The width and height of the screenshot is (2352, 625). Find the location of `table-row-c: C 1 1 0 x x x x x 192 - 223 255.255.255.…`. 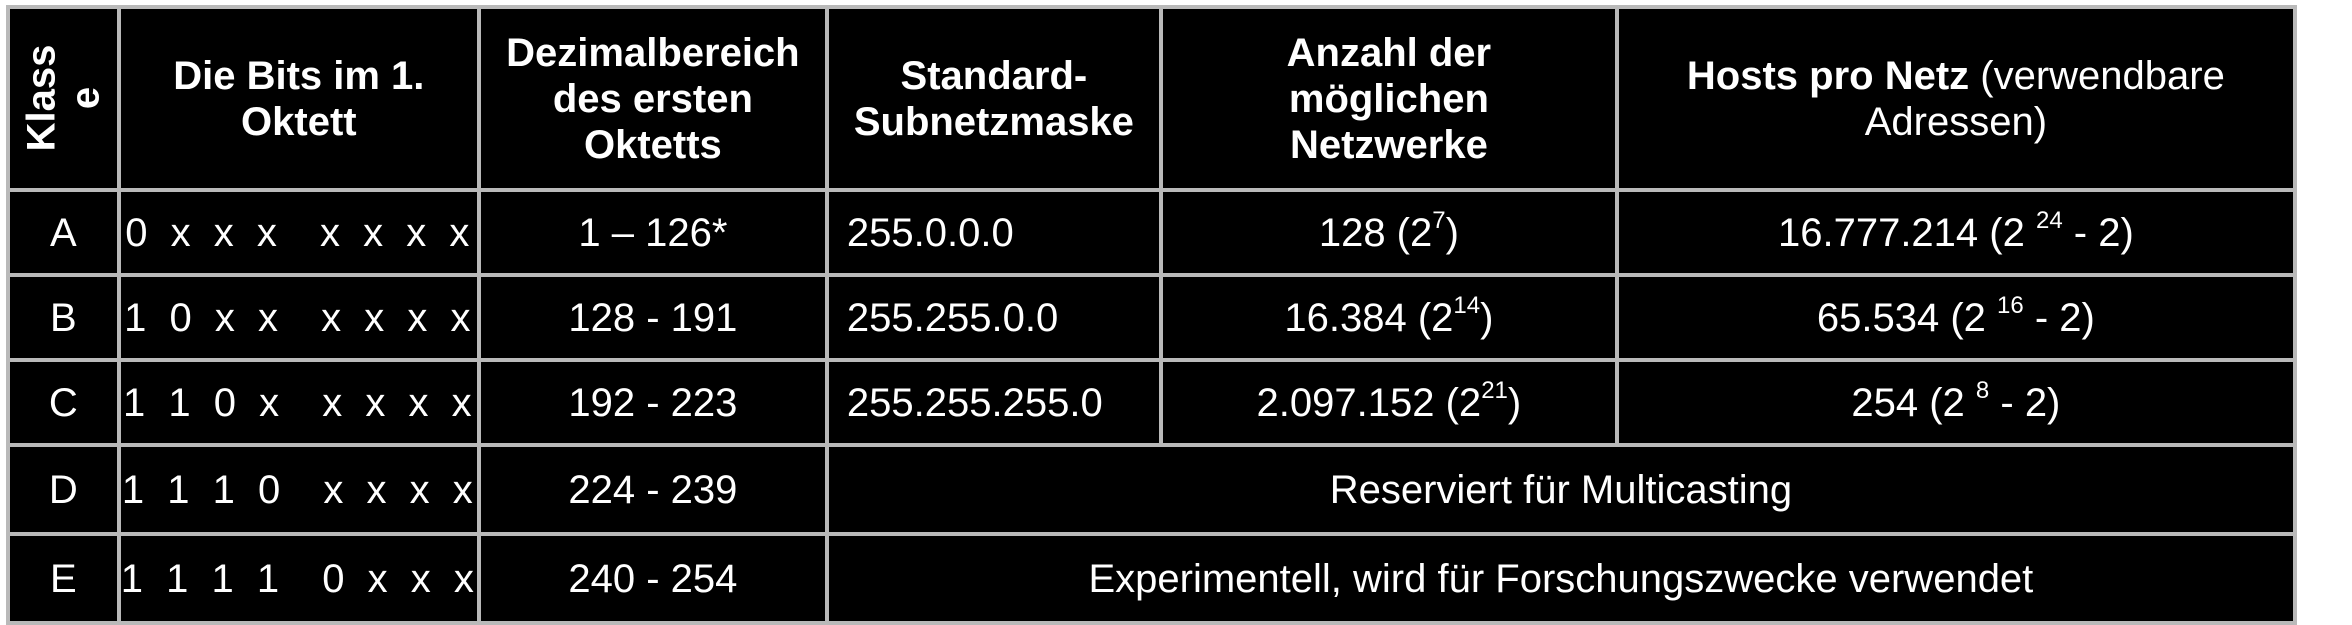

table-row-c: C 1 1 0 x x x x x 192 - 223 255.255.255.… is located at coordinates (1151, 402).